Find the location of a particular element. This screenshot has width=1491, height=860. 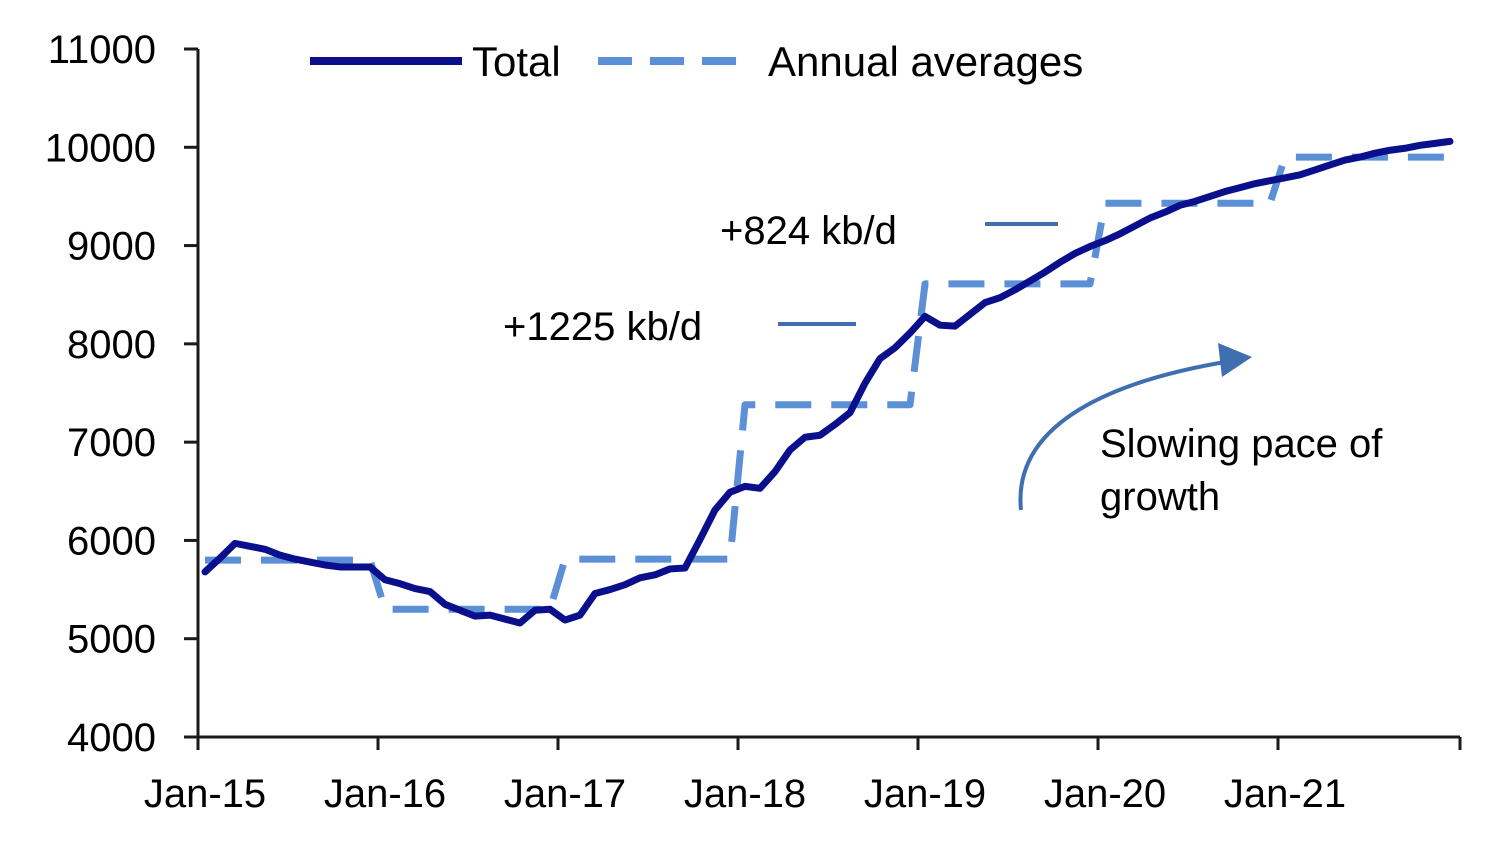

y-tick-label: 11000 is located at coordinates (102, 50).